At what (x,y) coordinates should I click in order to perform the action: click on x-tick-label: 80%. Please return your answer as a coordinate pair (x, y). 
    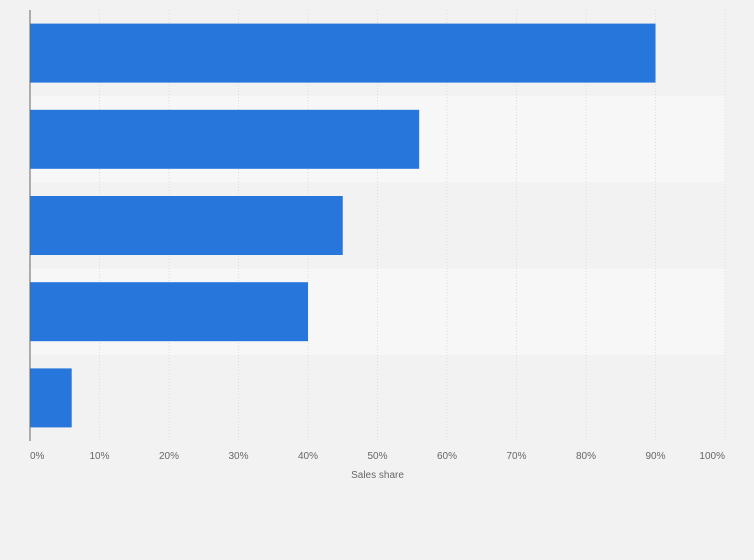
    Looking at the image, I should click on (586, 456).